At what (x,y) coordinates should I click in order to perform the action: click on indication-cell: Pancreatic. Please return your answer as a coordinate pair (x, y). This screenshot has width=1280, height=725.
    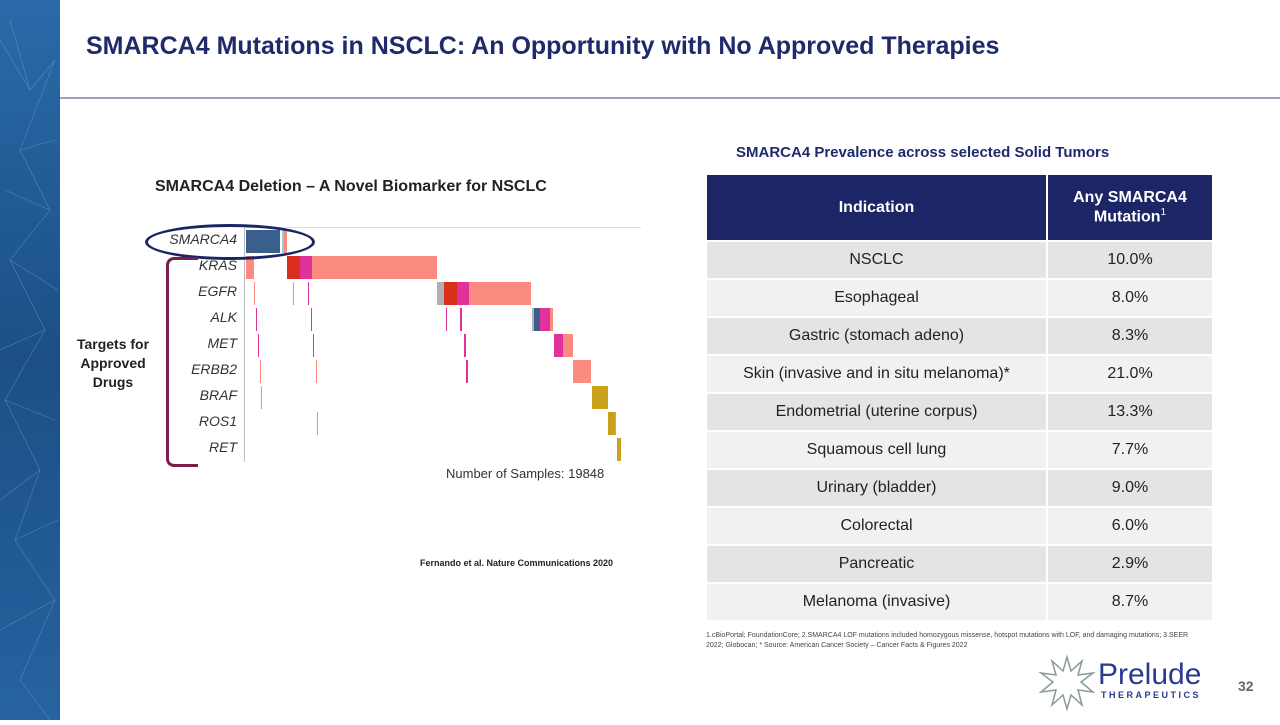
    Looking at the image, I should click on (876, 564).